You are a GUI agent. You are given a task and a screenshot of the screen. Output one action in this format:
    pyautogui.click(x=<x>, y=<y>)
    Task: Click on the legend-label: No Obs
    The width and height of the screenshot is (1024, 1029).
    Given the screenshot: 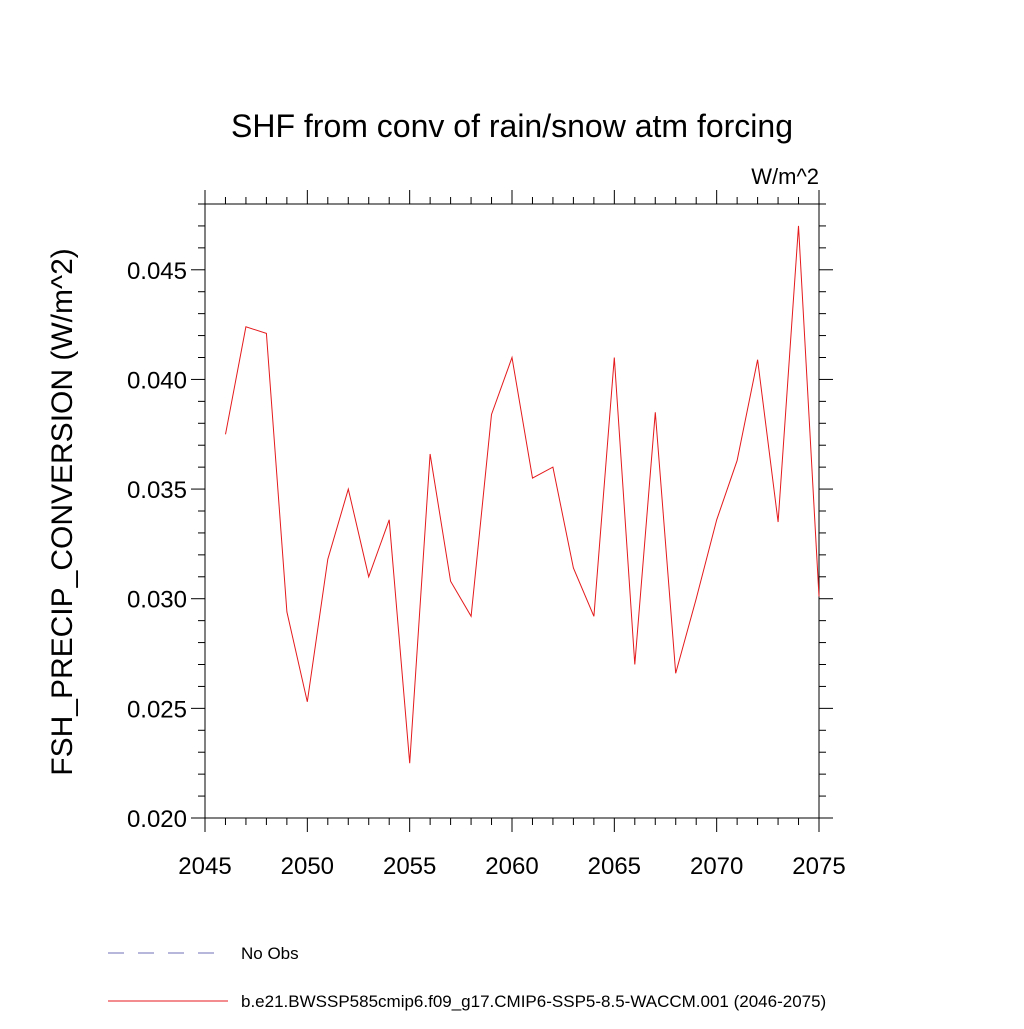 What is the action you would take?
    pyautogui.click(x=270, y=953)
    